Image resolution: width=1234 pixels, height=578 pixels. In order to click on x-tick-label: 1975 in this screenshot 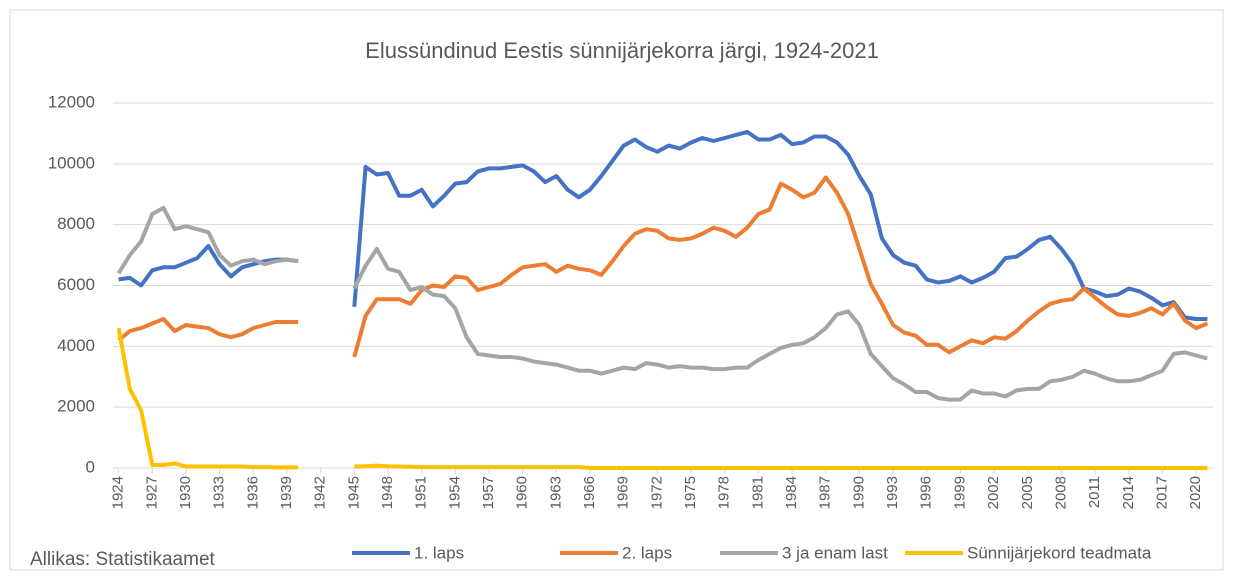, I will do `click(690, 492)`.